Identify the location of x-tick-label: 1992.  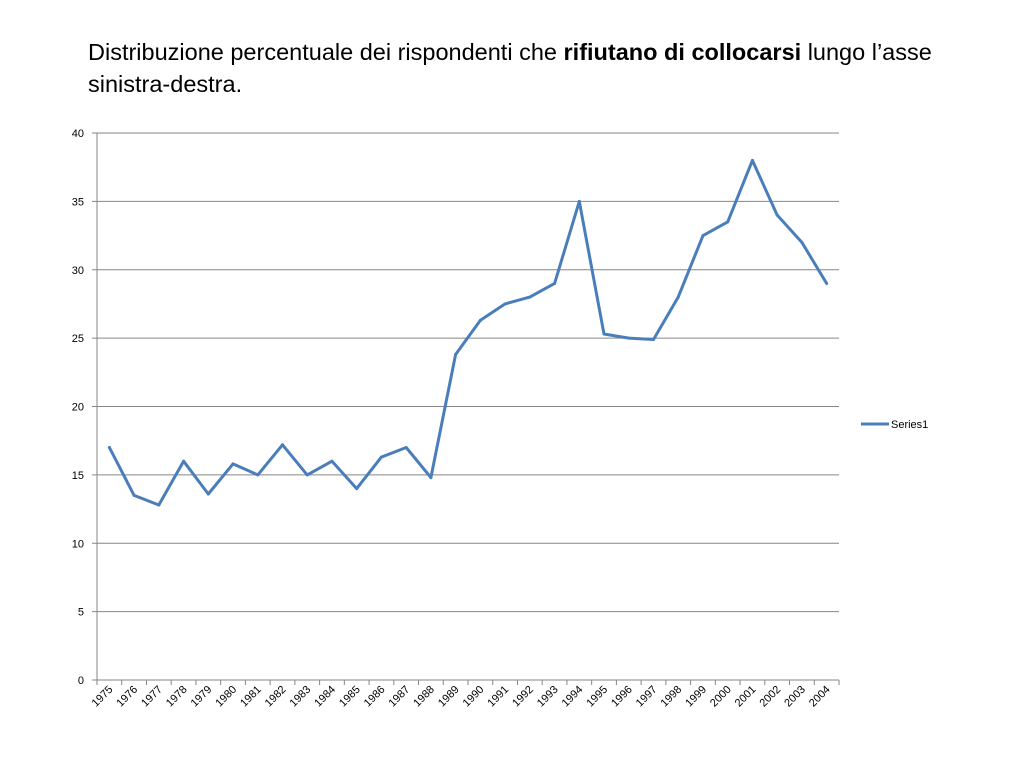
(523, 697).